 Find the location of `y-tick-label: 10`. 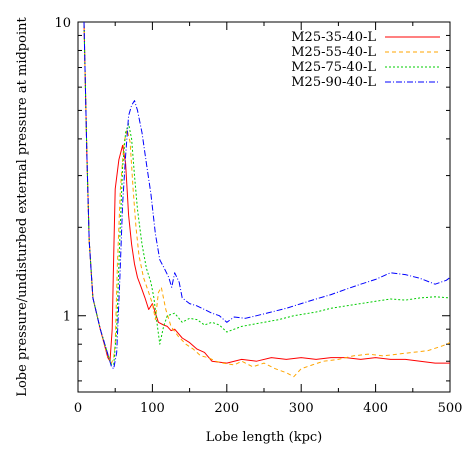

y-tick-label: 10 is located at coordinates (62, 23).